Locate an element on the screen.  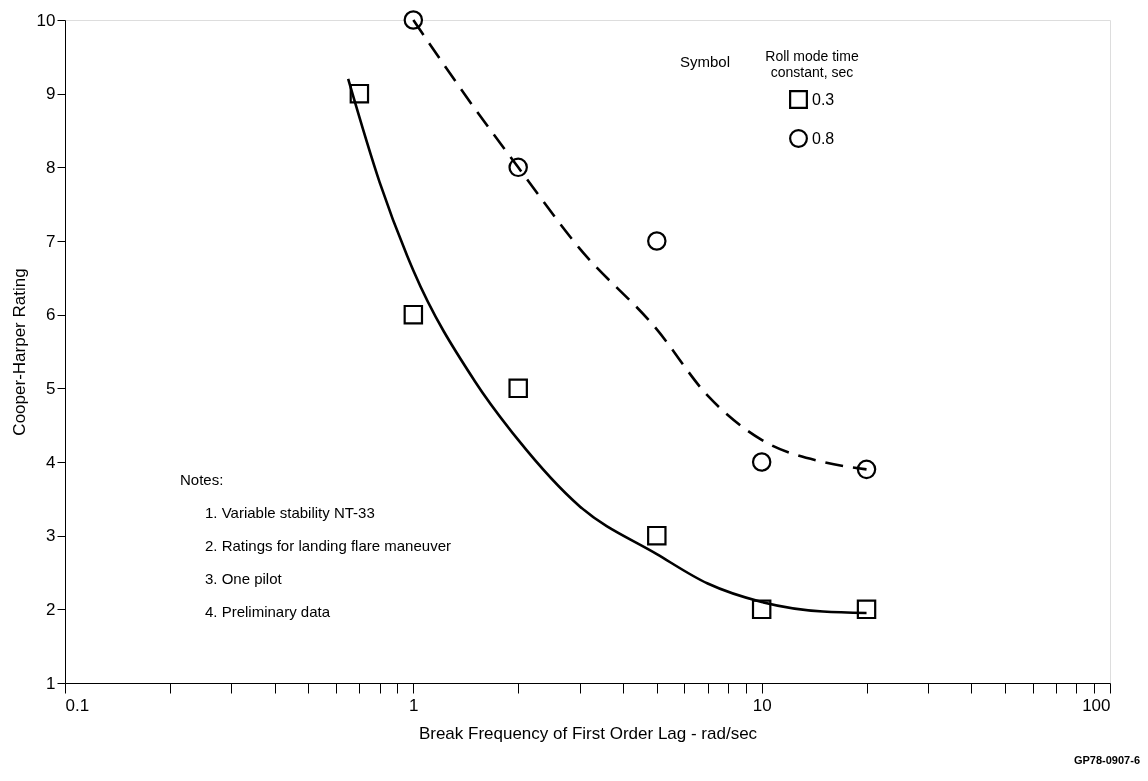
x-tick-label: 10 is located at coordinates (762, 705).